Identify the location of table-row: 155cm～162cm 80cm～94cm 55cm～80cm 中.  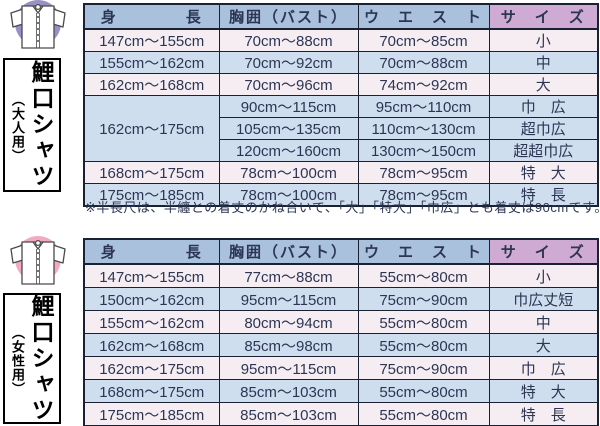
(341, 322).